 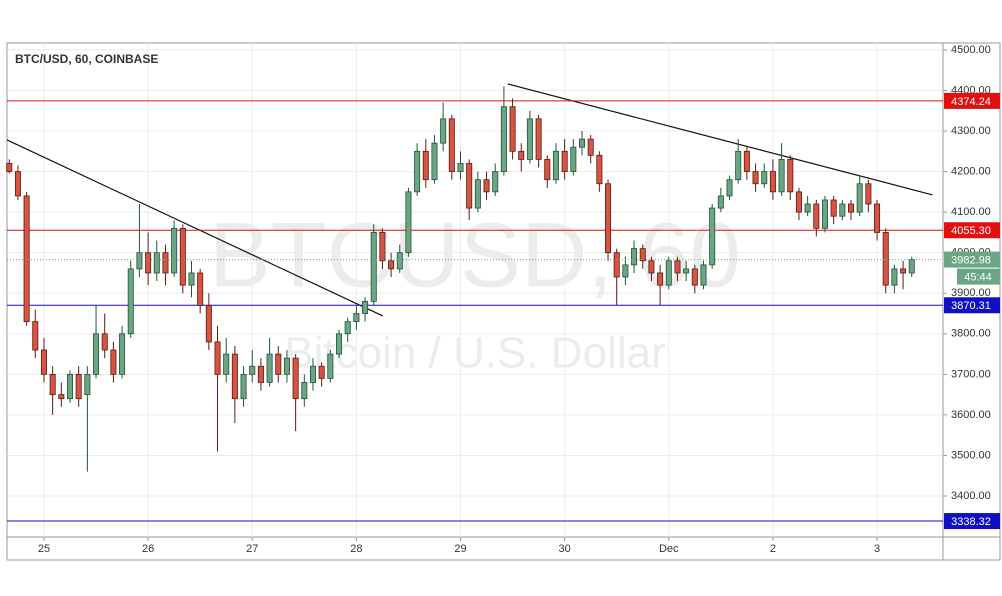 I want to click on y-tick-label: 3400.00, so click(x=971, y=496).